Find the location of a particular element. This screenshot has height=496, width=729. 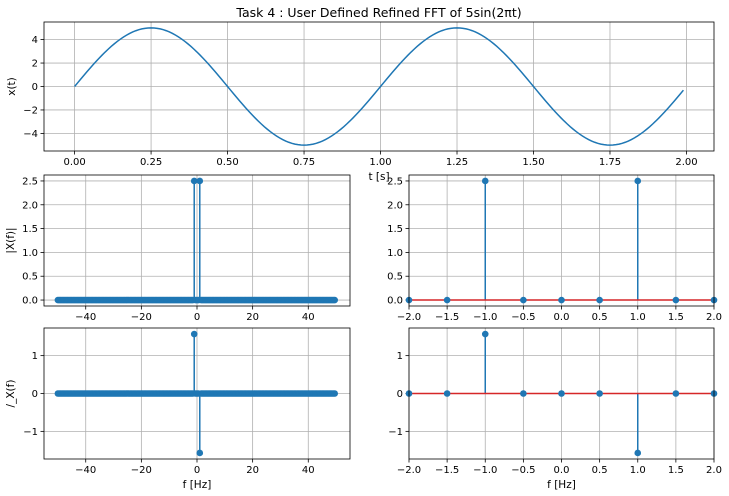

y-axis-label: |X(f)| is located at coordinates (11, 240).